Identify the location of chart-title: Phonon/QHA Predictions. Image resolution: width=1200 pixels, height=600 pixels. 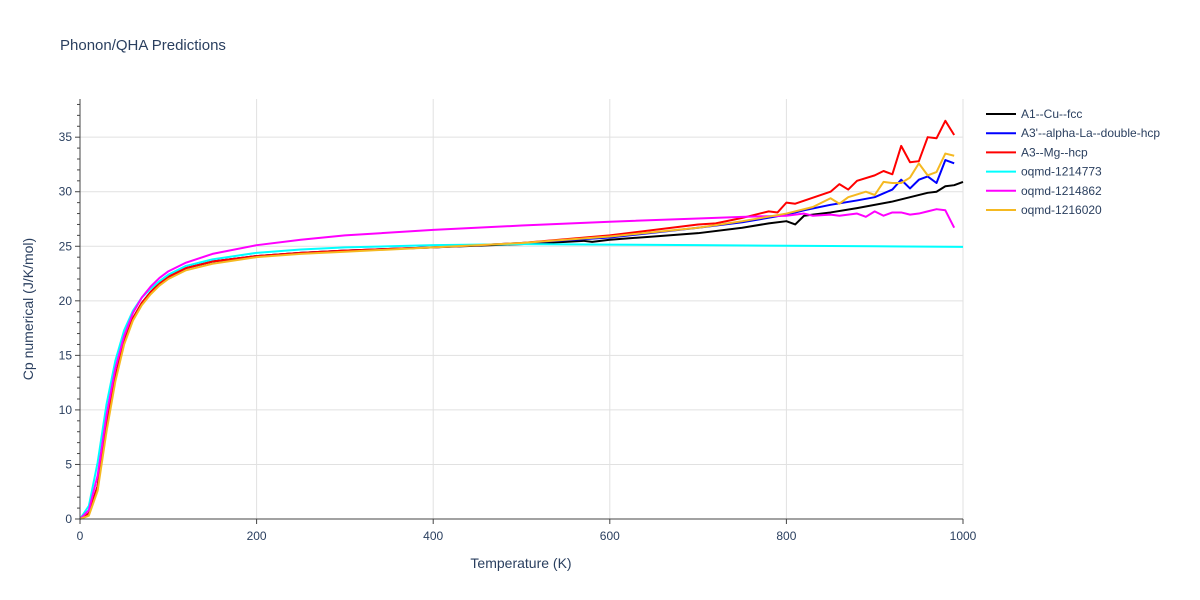
(143, 45).